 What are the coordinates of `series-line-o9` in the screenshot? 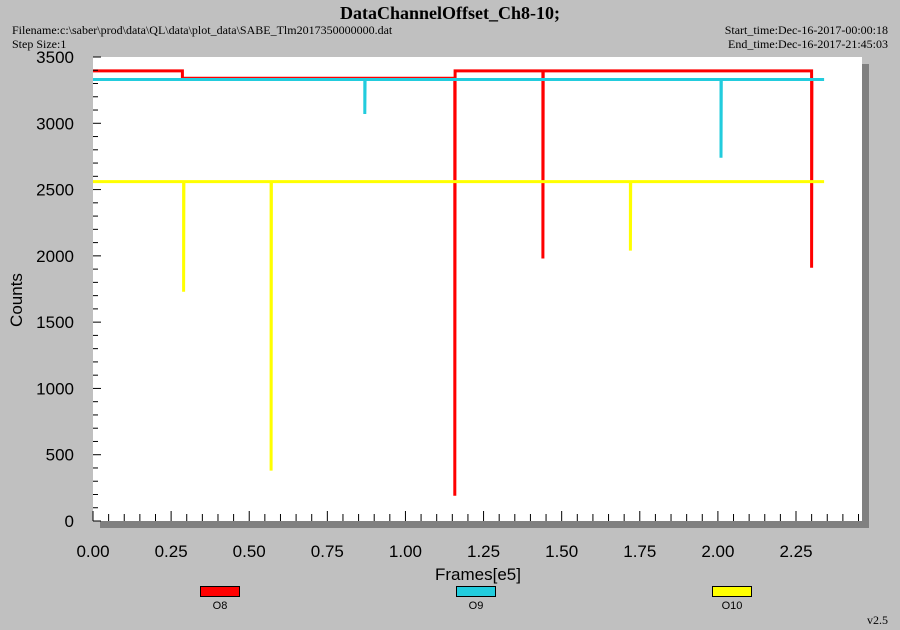 It's located at (459, 118).